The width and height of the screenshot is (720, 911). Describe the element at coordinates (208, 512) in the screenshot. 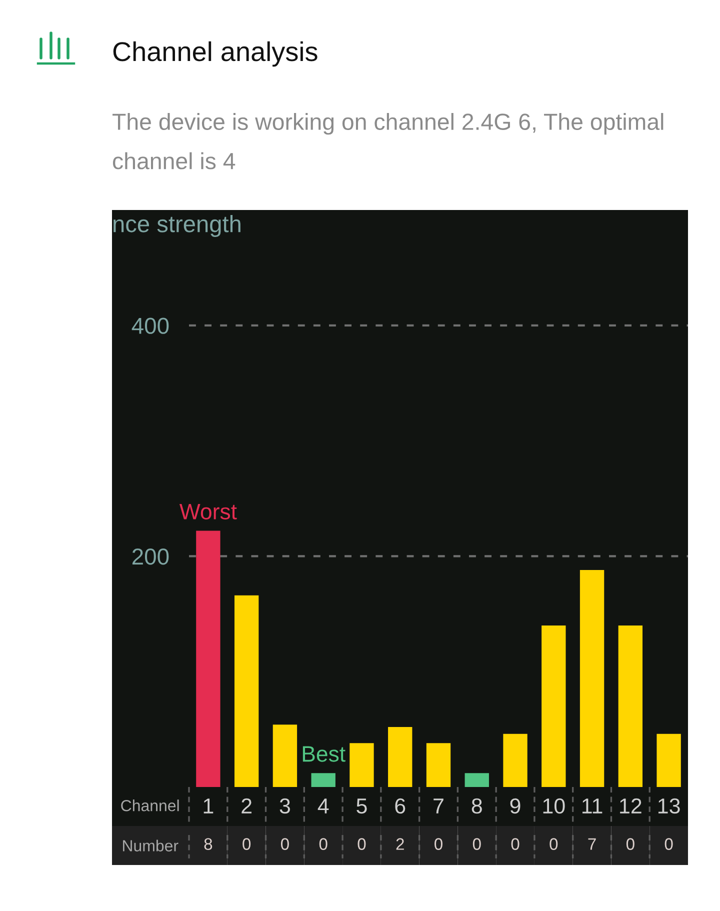

I see `annotation: Worst` at that location.